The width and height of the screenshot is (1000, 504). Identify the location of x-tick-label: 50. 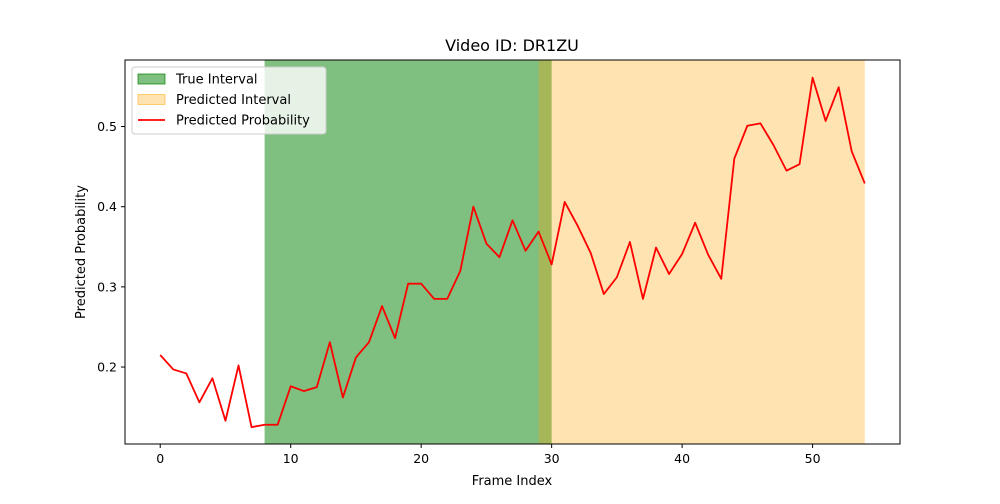
(813, 458).